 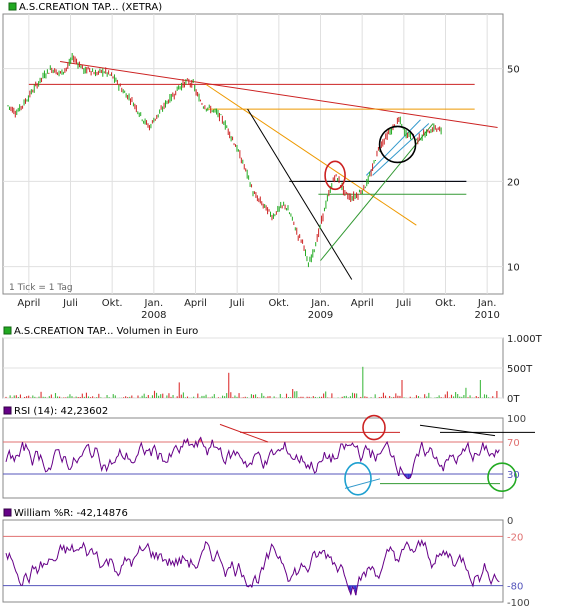 What do you see at coordinates (7, 330) in the screenshot?
I see `volume-title-icon` at bounding box center [7, 330].